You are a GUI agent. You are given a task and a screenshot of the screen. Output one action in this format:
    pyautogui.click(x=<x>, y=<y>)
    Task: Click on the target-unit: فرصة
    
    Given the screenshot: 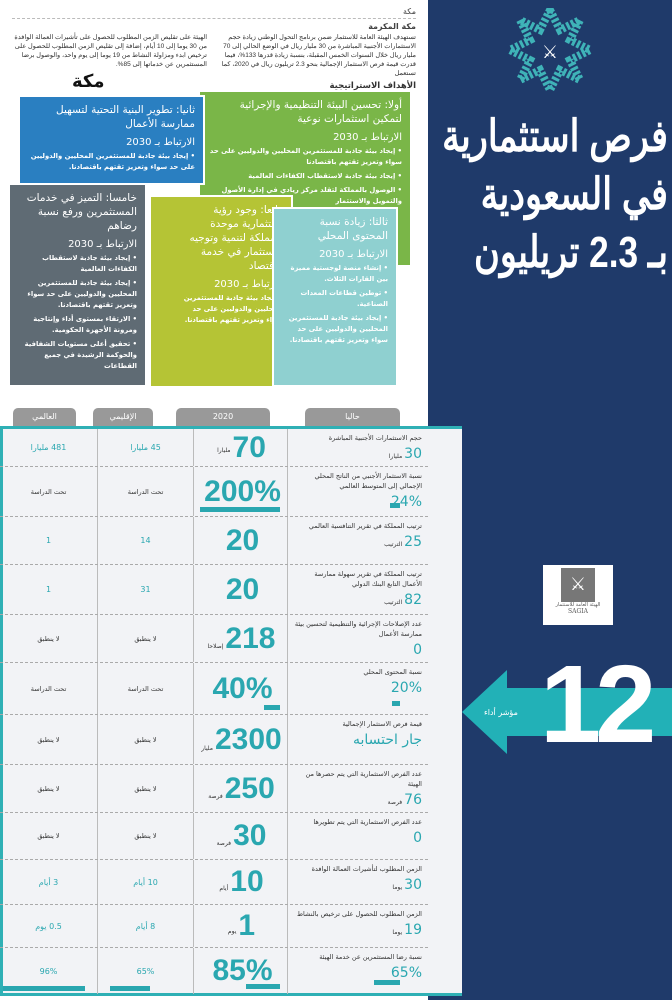 What is the action you would take?
    pyautogui.click(x=215, y=796)
    